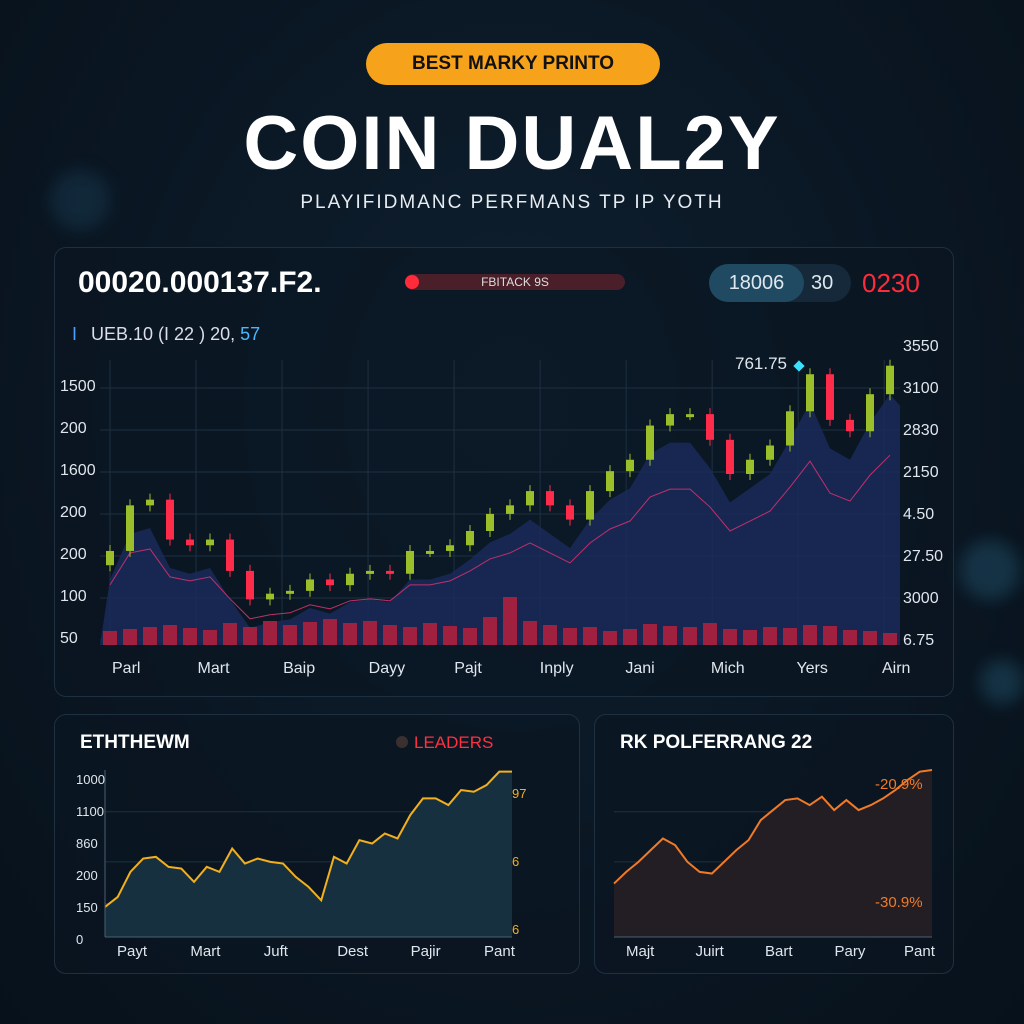 This screenshot has width=1024, height=1024. What do you see at coordinates (499, 951) in the screenshot?
I see `x-tick: Pant` at bounding box center [499, 951].